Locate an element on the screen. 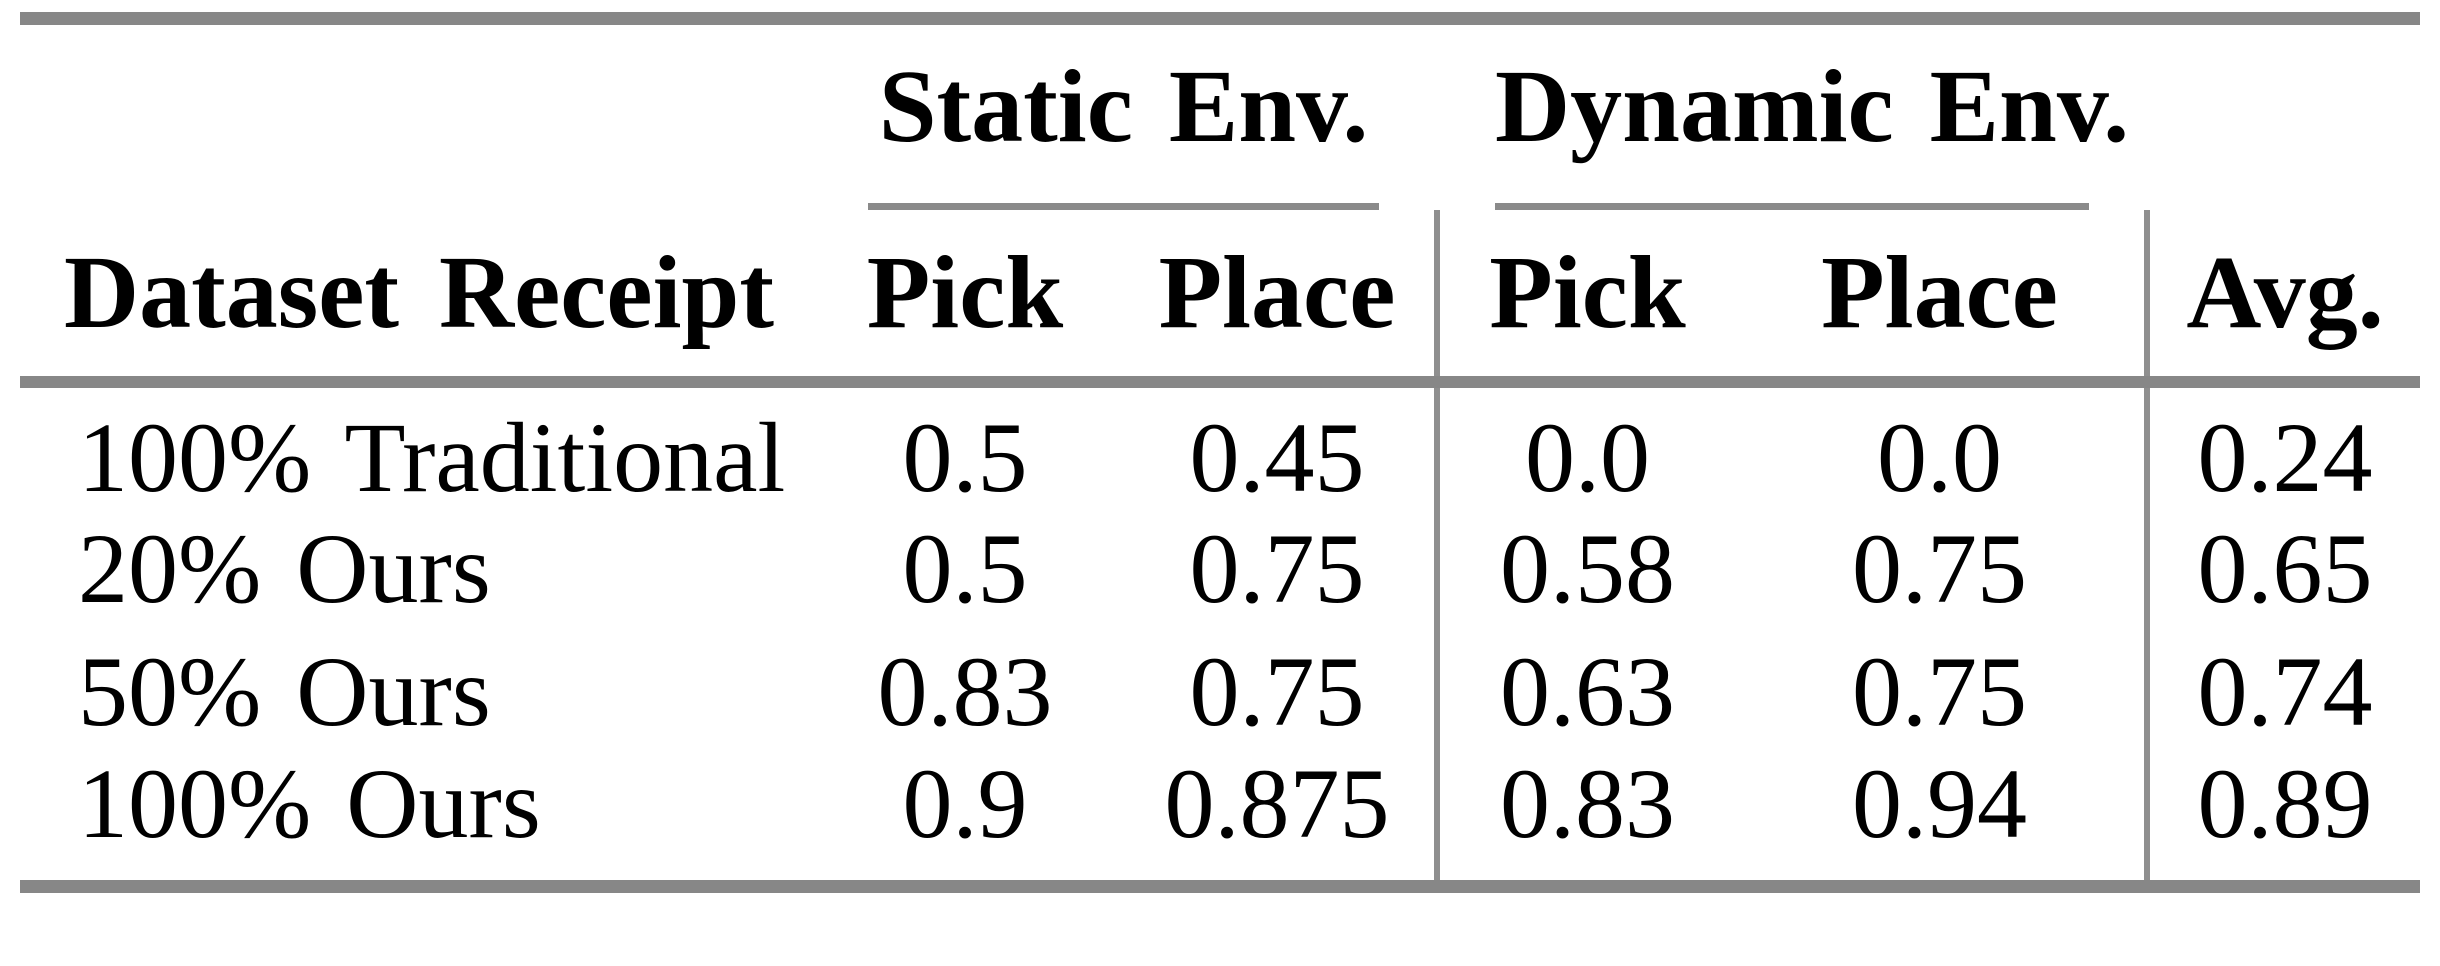 This screenshot has width=2440, height=966. cell-dynamic-pick: 0.83 is located at coordinates (1585, 819).